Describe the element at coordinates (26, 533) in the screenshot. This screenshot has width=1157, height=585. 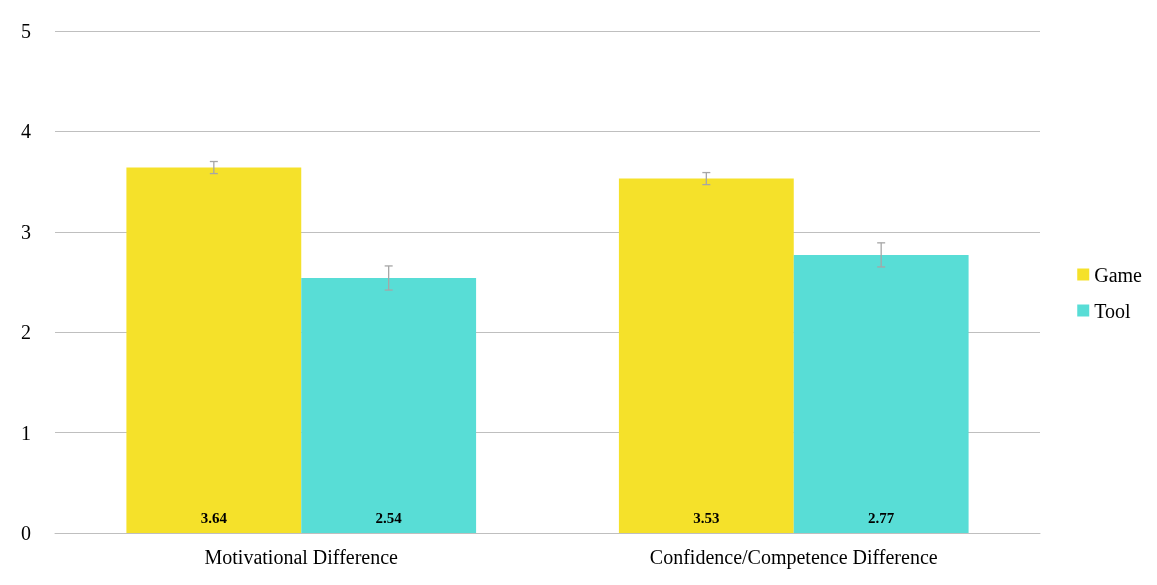
I see `y-tick-label: 0` at that location.